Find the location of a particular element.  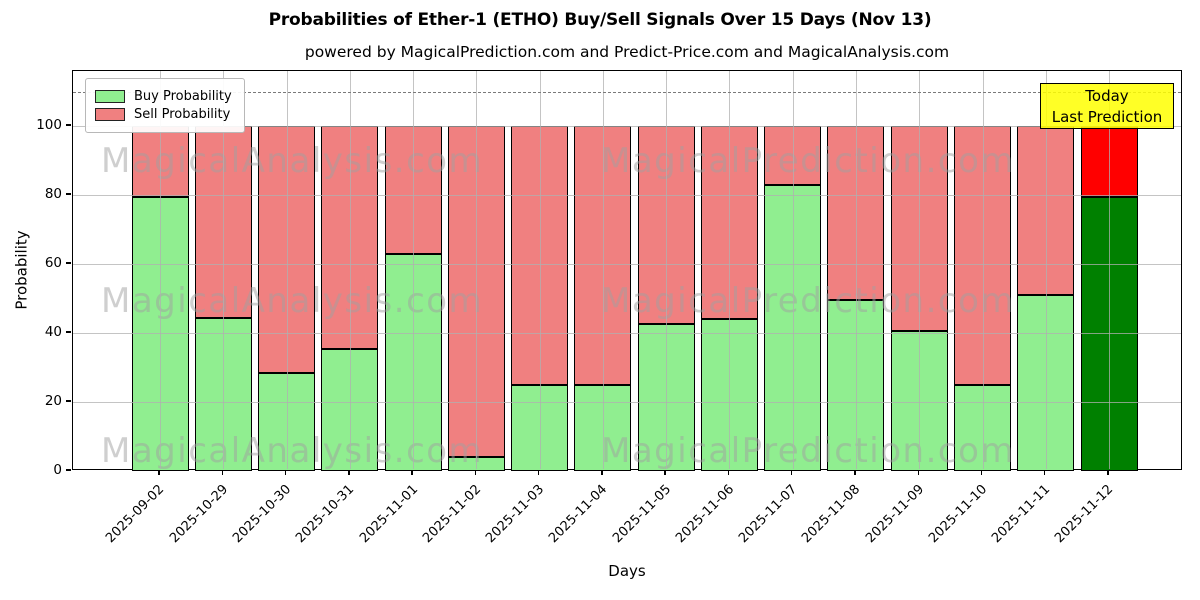

legend-item-buy: Buy Probability is located at coordinates (163, 96).